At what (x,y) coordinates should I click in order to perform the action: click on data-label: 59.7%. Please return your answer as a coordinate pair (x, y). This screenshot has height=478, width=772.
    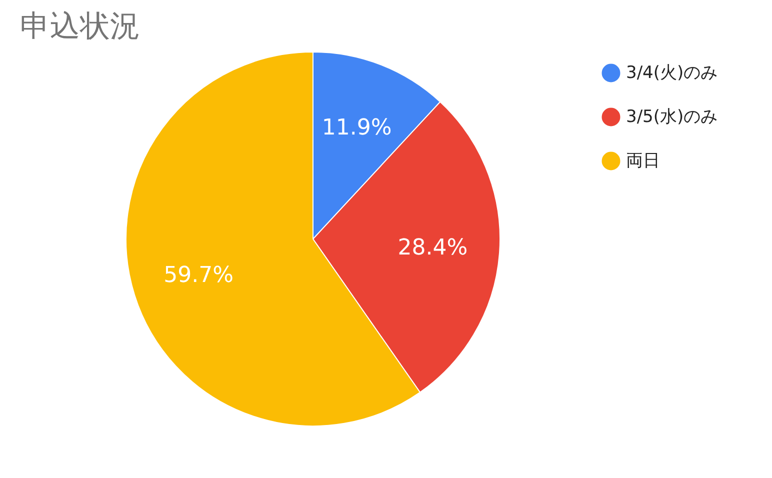
    Looking at the image, I should click on (199, 275).